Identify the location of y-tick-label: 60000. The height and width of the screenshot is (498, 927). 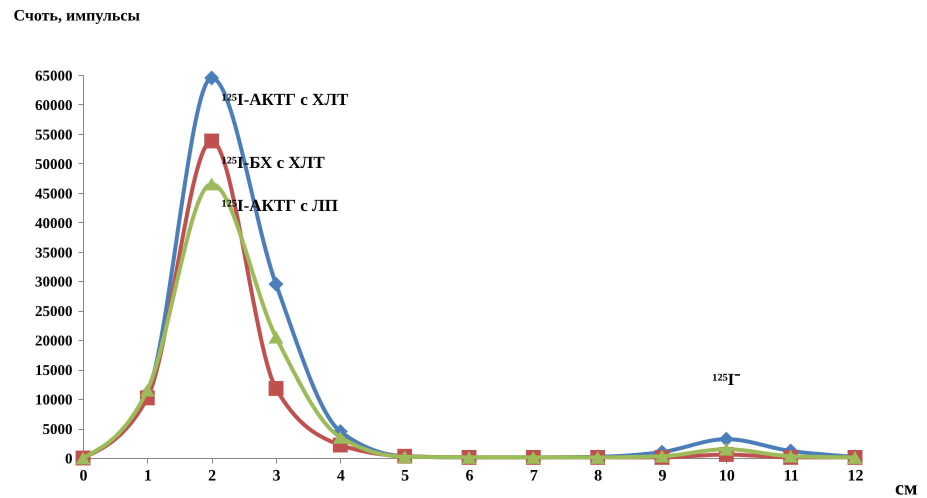
(53, 106).